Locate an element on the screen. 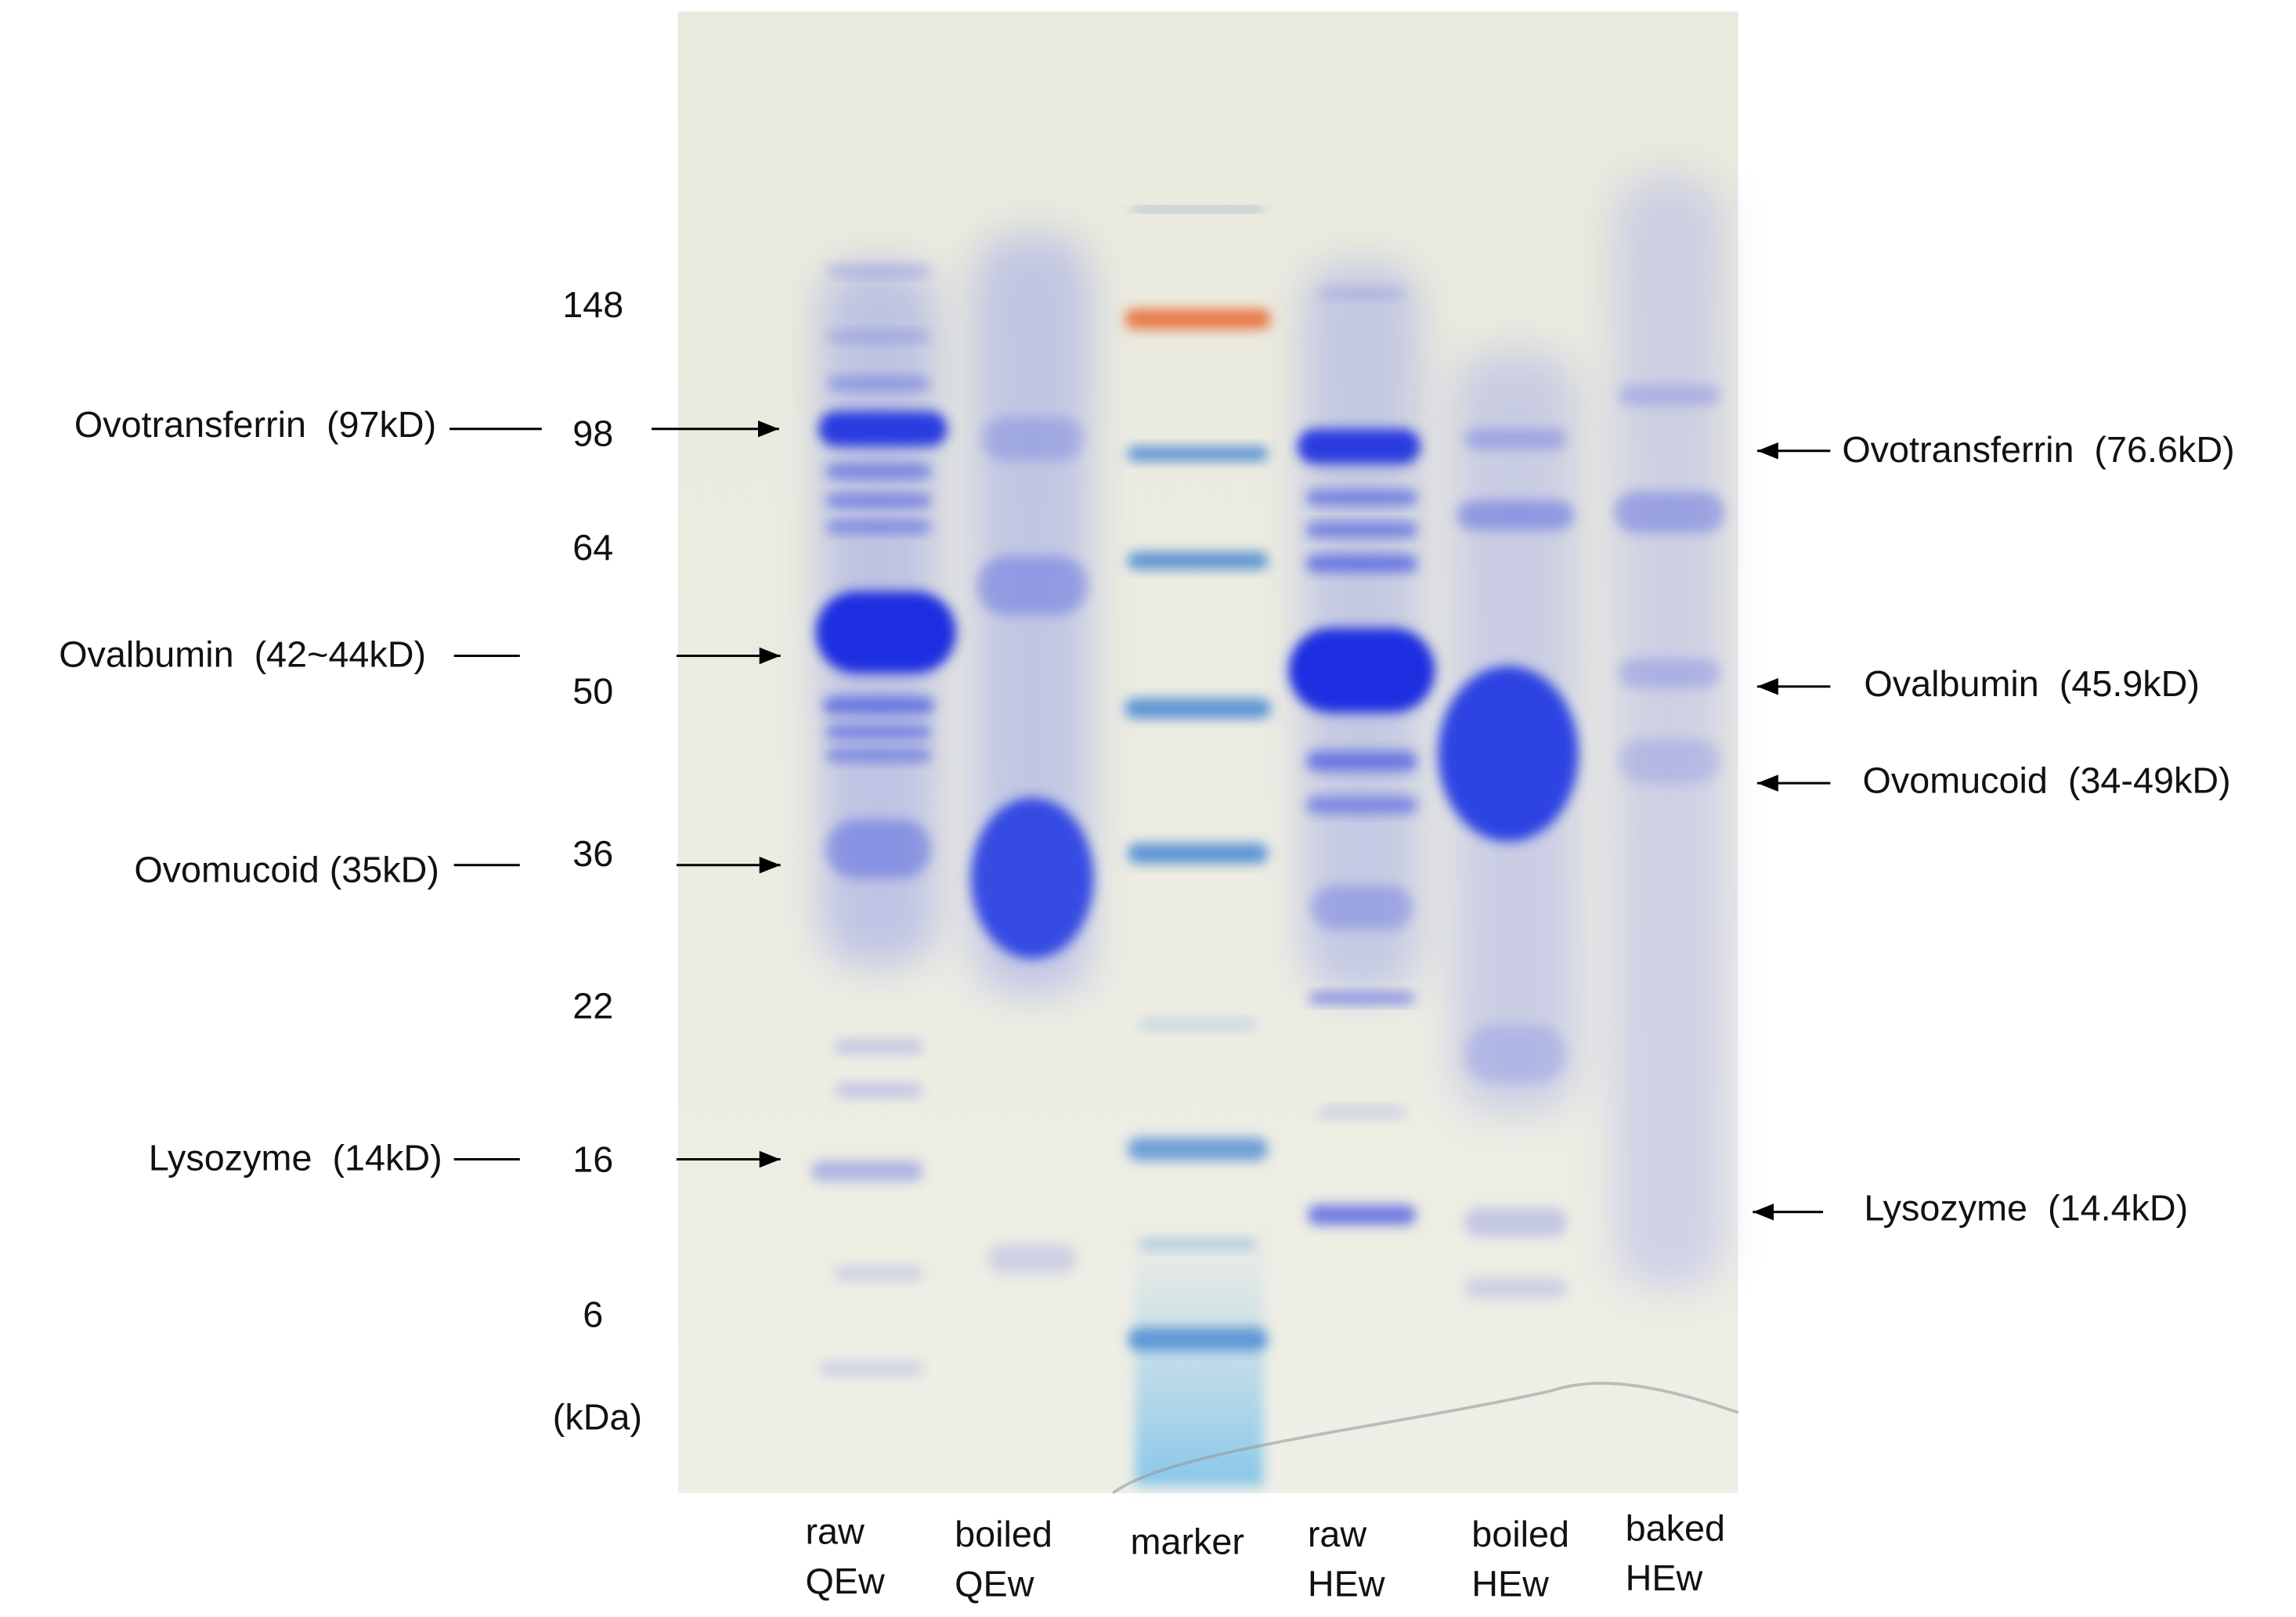 Image resolution: width=2296 pixels, height=1617 pixels. annotation: Ovalbumin (45.9kD) is located at coordinates (2032, 683).